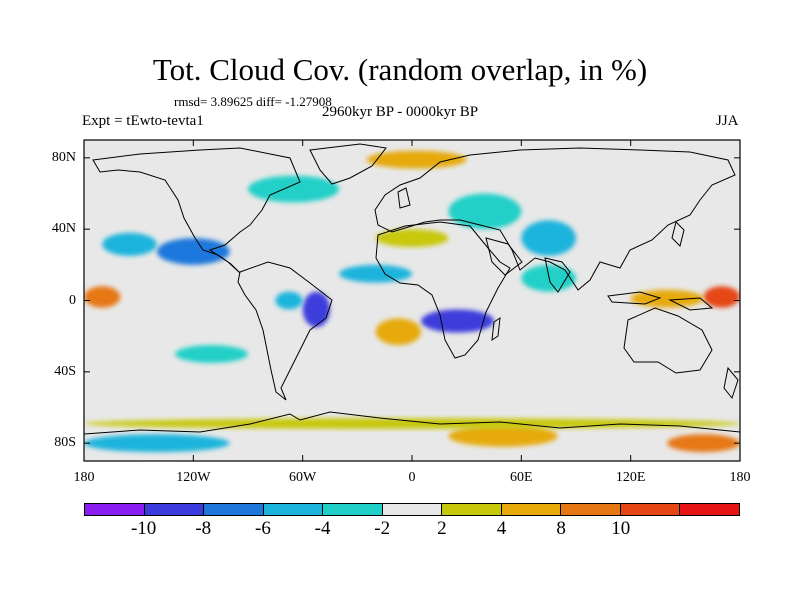 This screenshot has height=600, width=800. Describe the element at coordinates (322, 528) in the screenshot. I see `colorbar-label: -4` at that location.